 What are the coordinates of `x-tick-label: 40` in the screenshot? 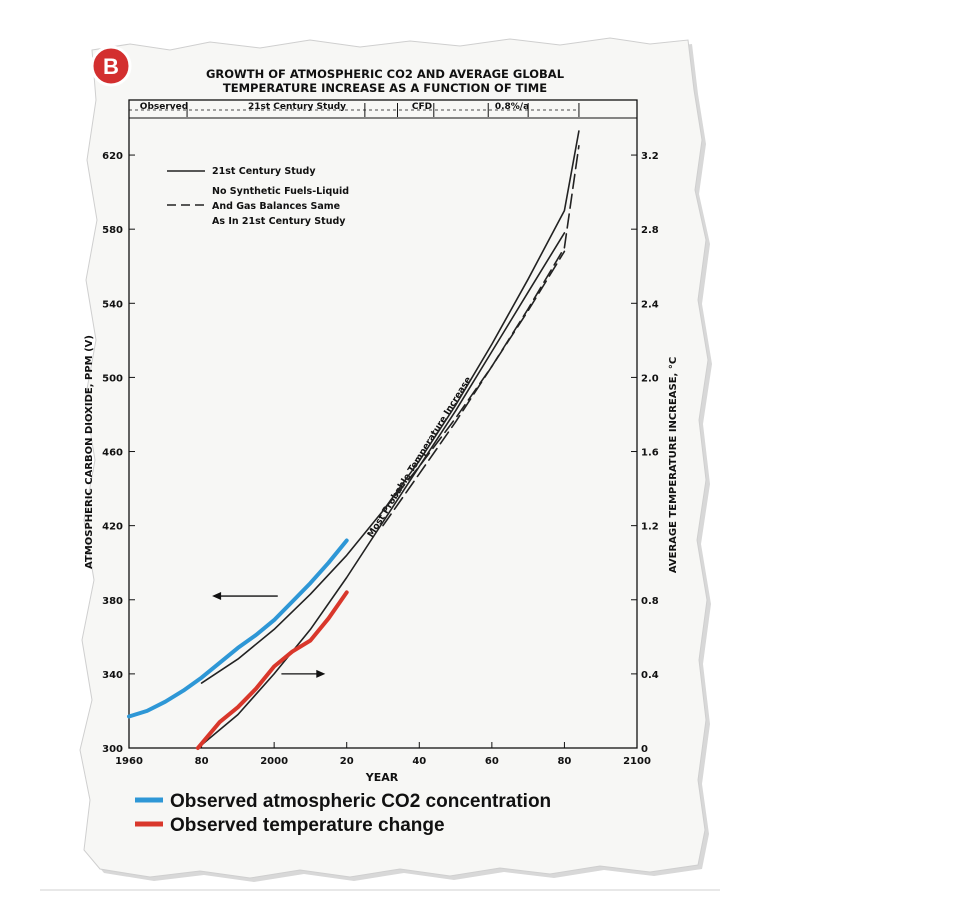 It's located at (419, 761).